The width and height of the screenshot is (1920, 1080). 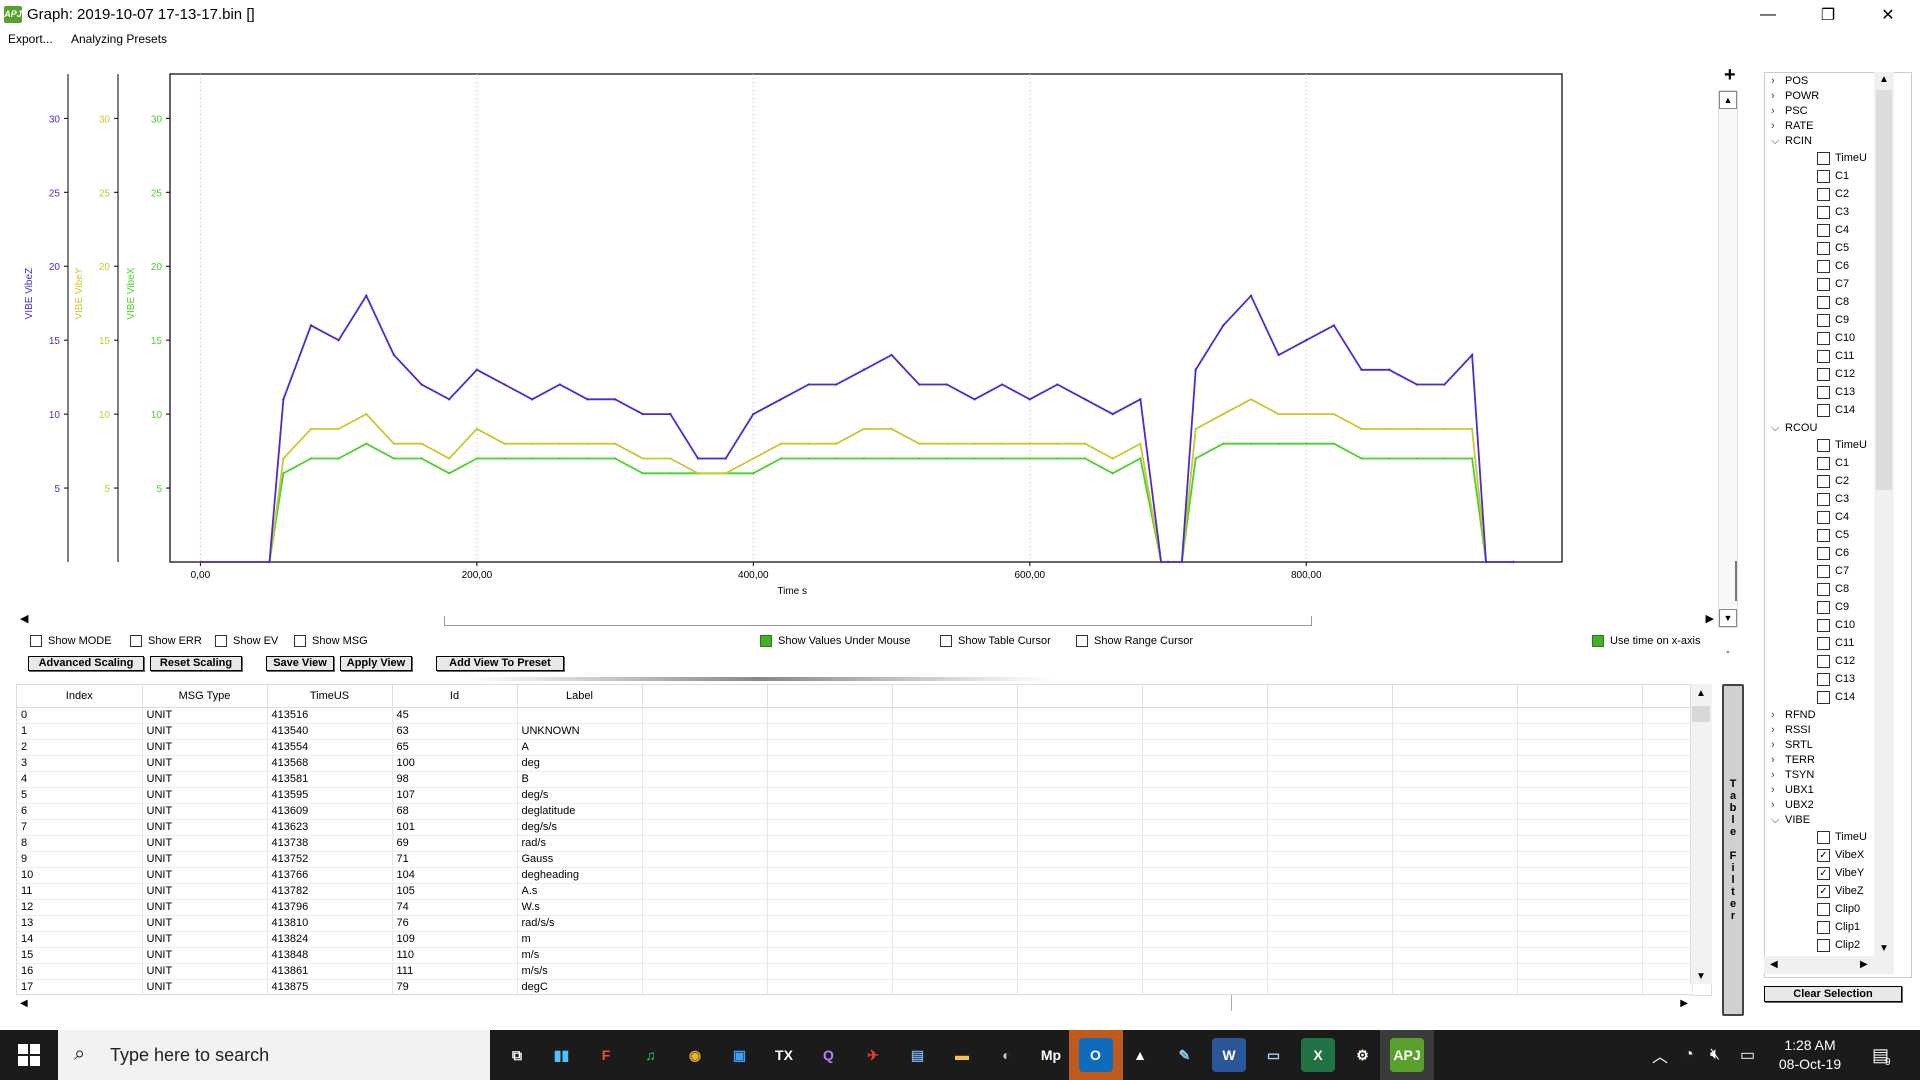 What do you see at coordinates (855, 891) in the screenshot?
I see `table-row: 11 UNIT 413782 105 A.s` at bounding box center [855, 891].